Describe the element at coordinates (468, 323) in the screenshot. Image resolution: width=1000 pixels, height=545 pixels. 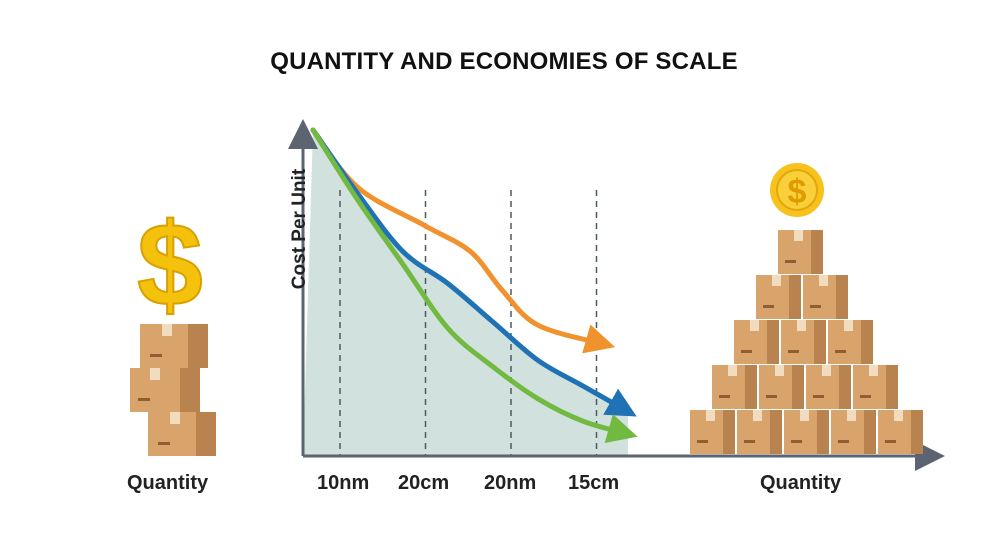
I see `gridlines` at that location.